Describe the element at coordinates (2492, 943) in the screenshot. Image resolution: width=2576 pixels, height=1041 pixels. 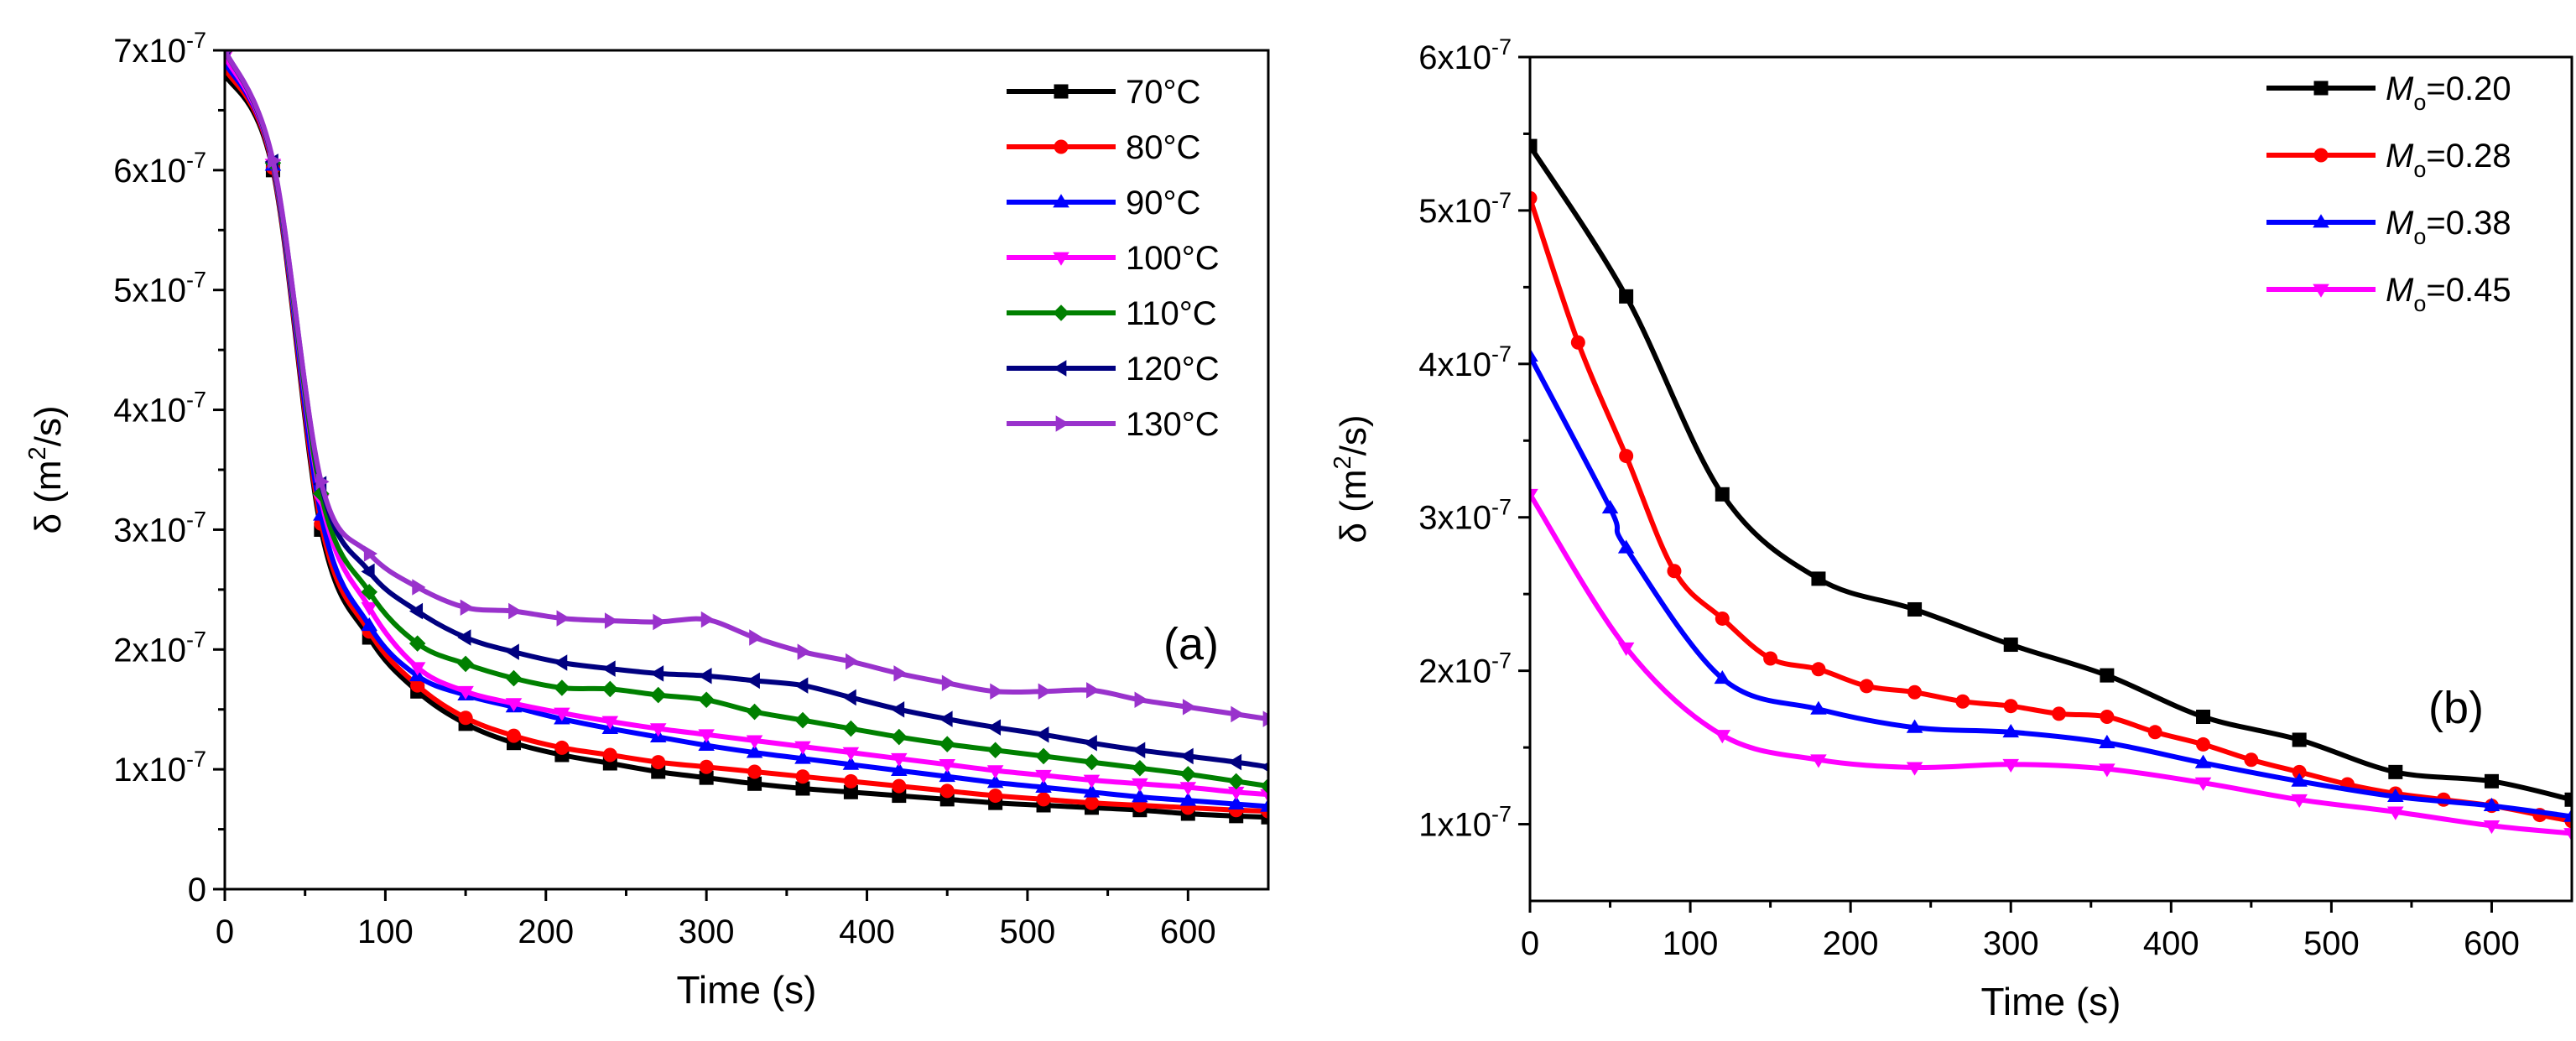
I see `x-tick-label: 600` at that location.